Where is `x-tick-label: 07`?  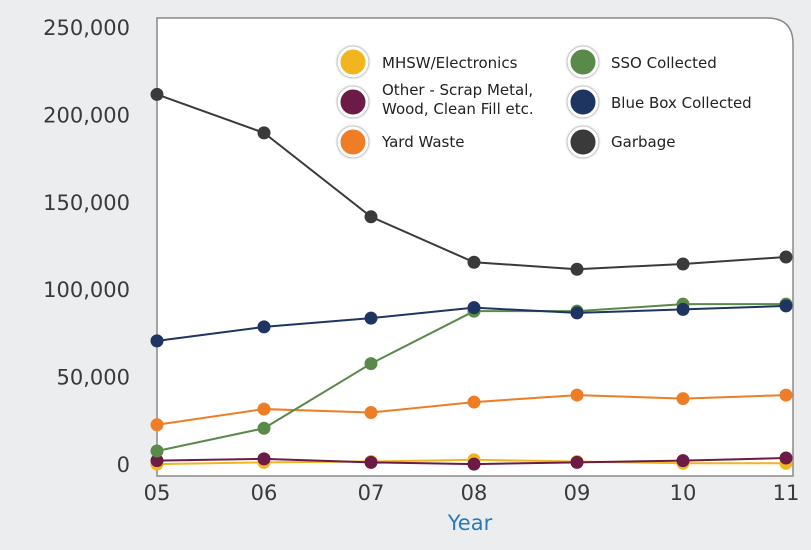 x-tick-label: 07 is located at coordinates (371, 493).